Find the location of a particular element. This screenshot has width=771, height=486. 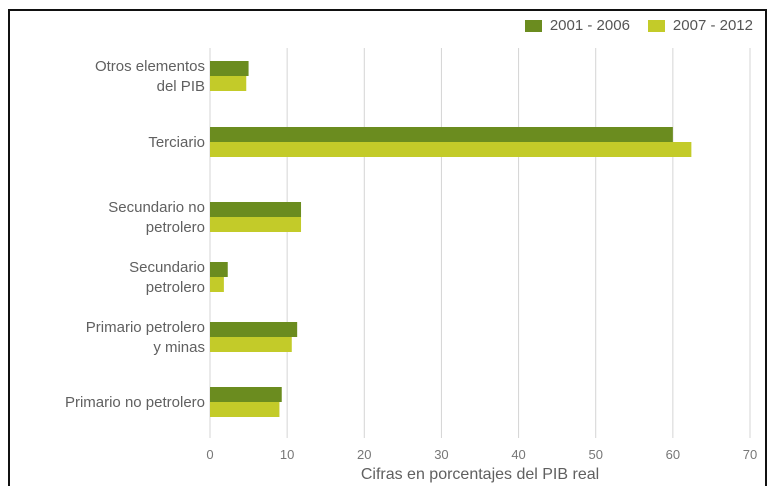

category-label: Primario petrolero is located at coordinates (145, 327).